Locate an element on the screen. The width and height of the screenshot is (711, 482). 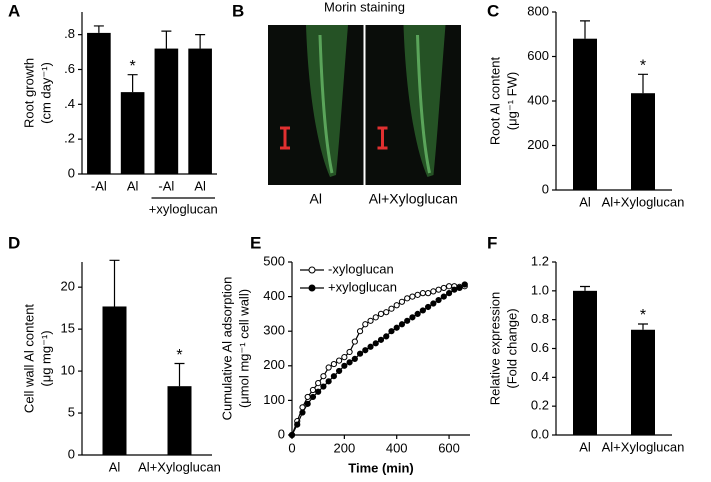
group-label: +xyloglucan is located at coordinates (183, 208).